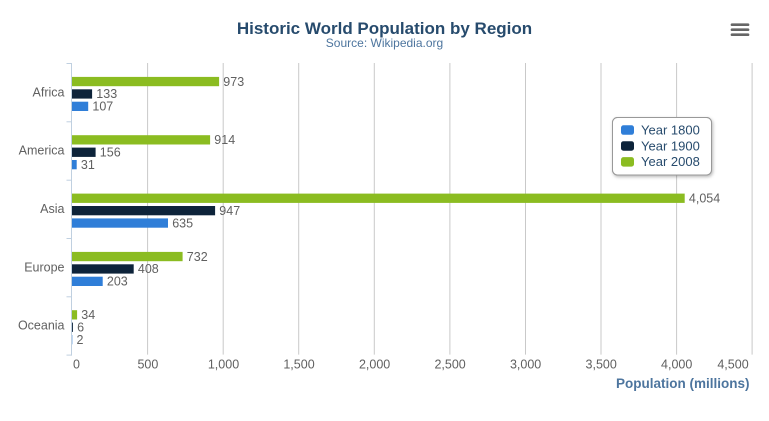 Image resolution: width=769 pixels, height=421 pixels. Describe the element at coordinates (148, 269) in the screenshot. I see `svg-text: 408` at that location.